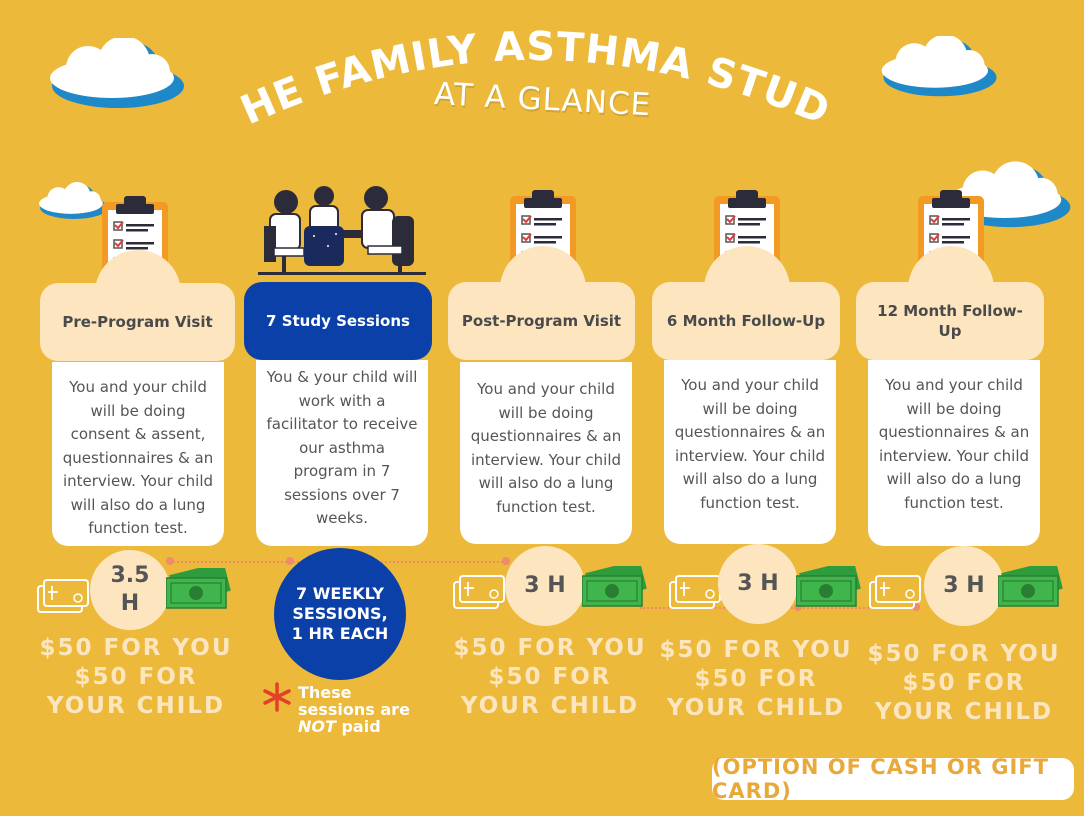 The height and width of the screenshot is (816, 1084). Describe the element at coordinates (340, 614) in the screenshot. I see `duration-badge: 7 WEEKLY SESSIONS, 1 HR EACH` at that location.